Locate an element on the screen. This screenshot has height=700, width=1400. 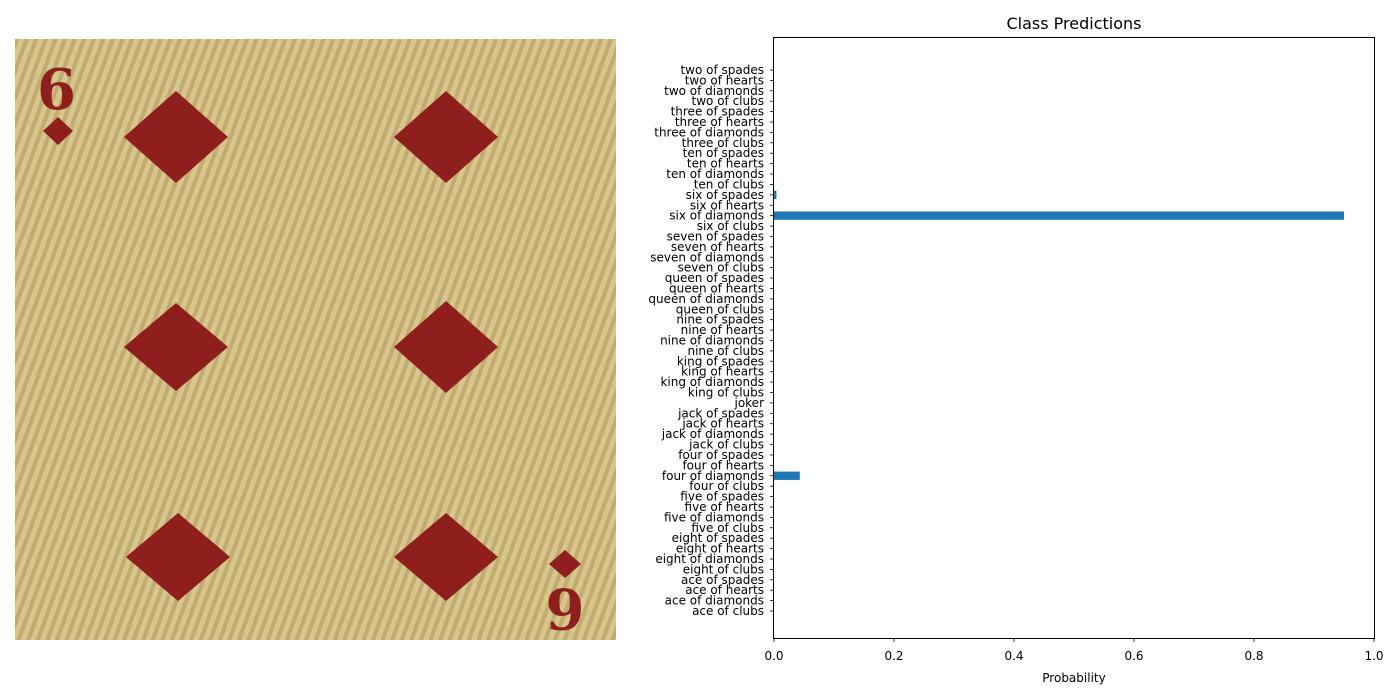
y-tick-label: jack of diamonds is located at coordinates (712, 434).